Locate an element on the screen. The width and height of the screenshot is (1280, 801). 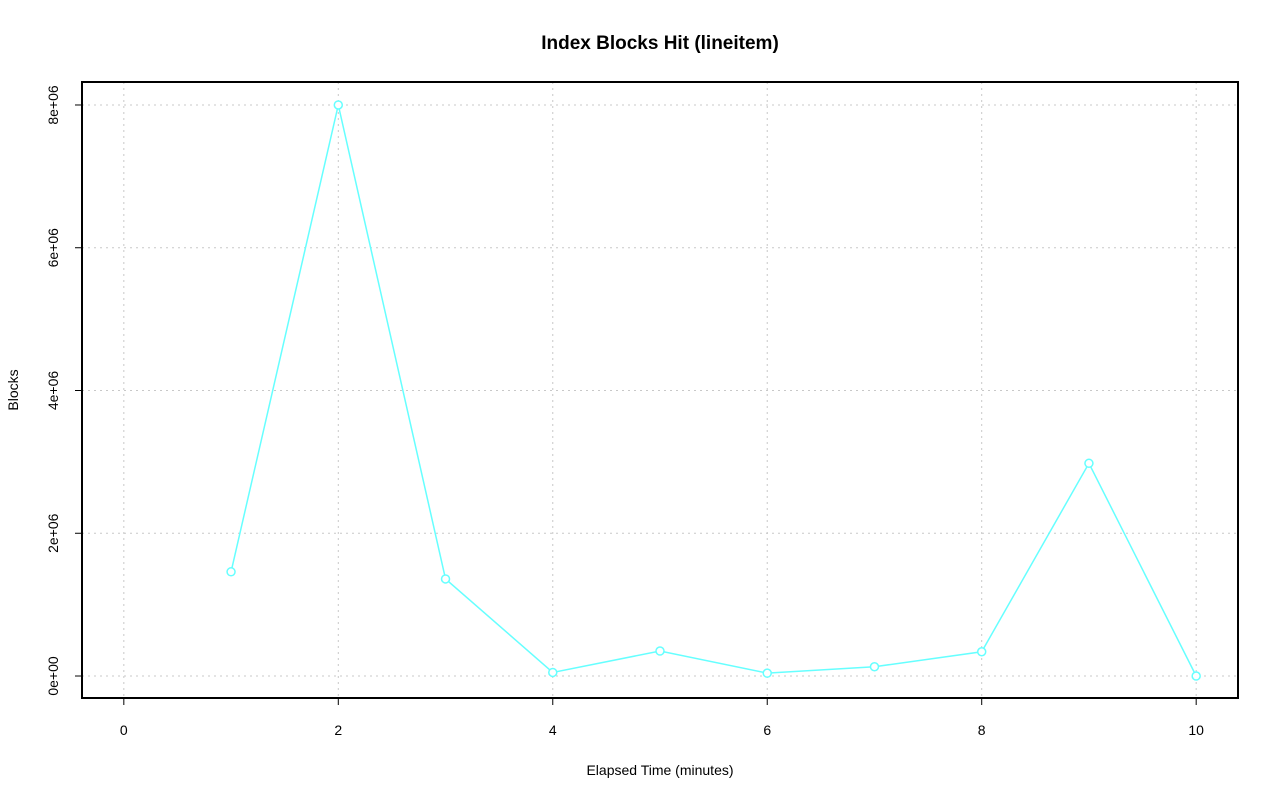
y-tick-label: 4e+06 is located at coordinates (53, 391).